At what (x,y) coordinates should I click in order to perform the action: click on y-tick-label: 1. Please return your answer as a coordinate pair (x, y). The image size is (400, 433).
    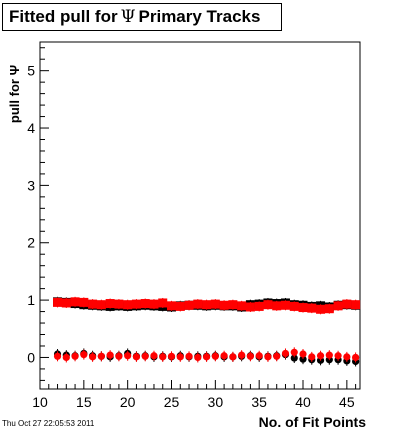
    Looking at the image, I should click on (31, 300).